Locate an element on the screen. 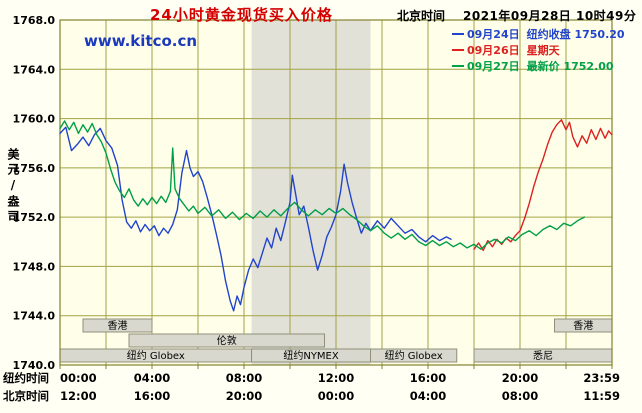 The image size is (642, 413). legend-day-label: 09月26日 is located at coordinates (493, 50).